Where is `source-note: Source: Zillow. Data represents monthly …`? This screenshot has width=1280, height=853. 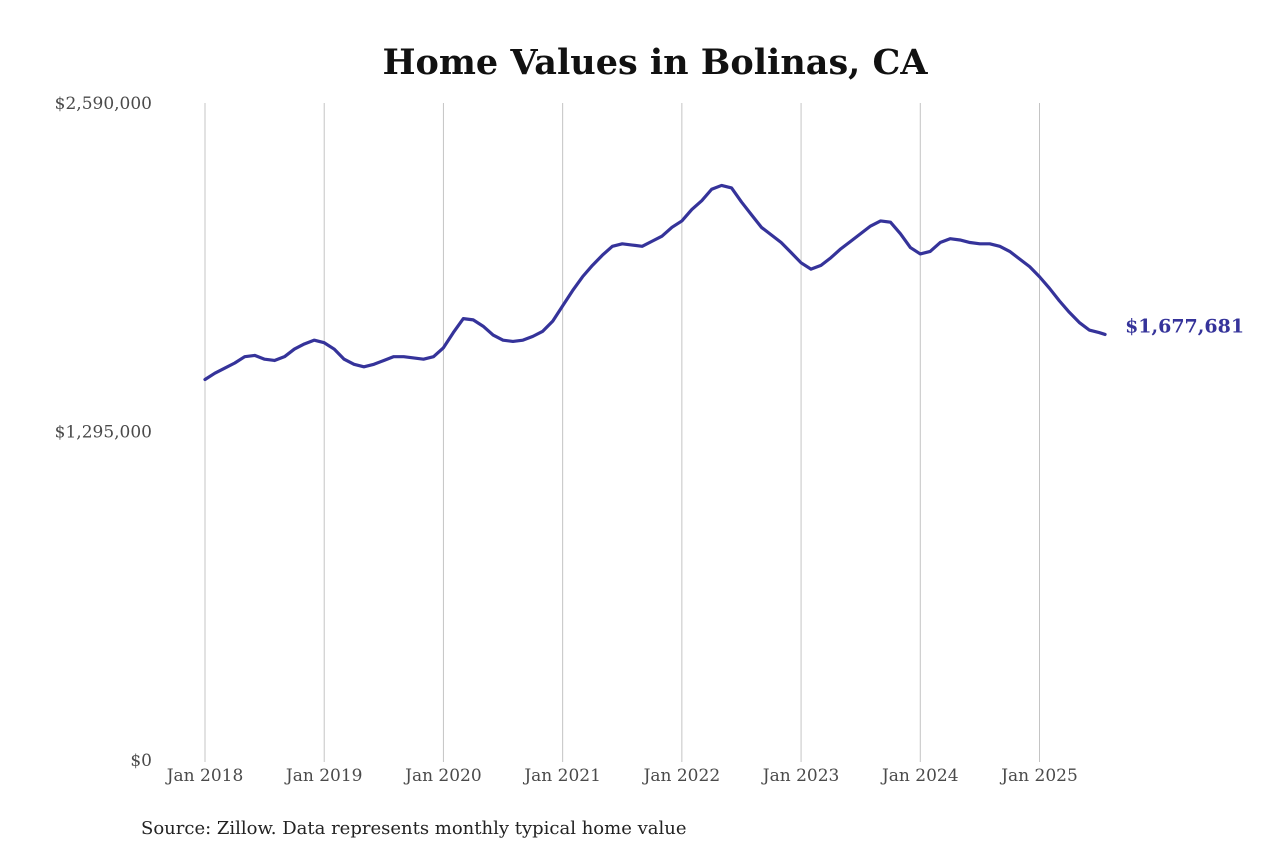
source-note: Source: Zillow. Data represents monthly … is located at coordinates (414, 828).